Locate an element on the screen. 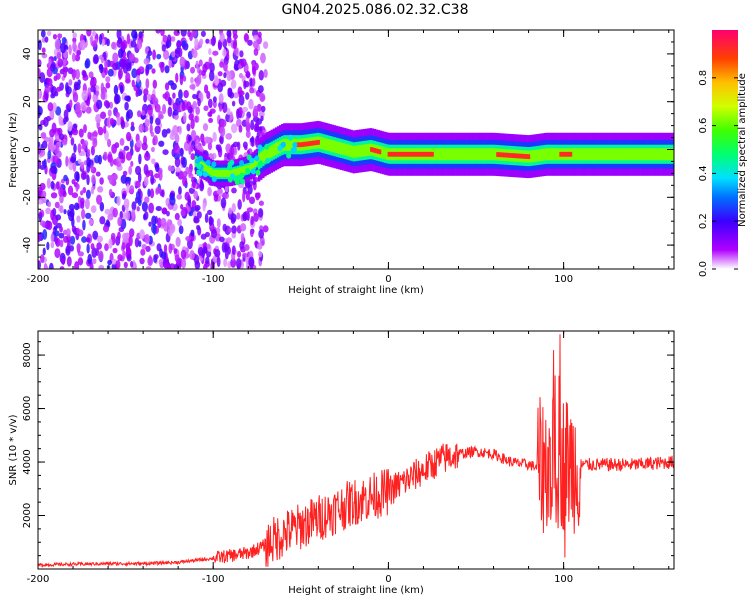  y-tick-label: 20 is located at coordinates (27, 101).